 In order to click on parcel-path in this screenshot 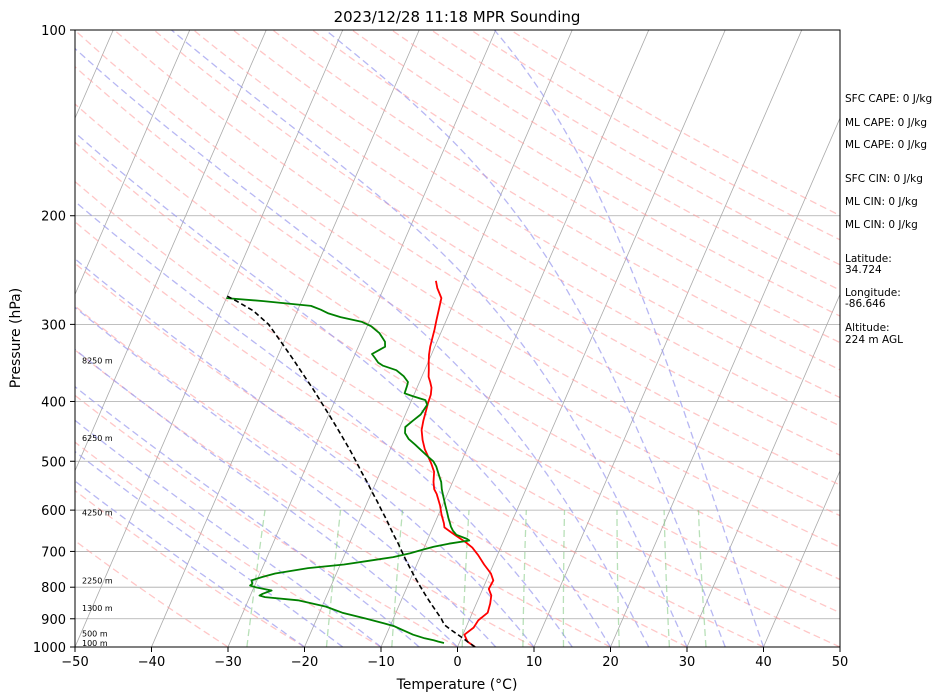, I will do `click(351, 471)`.